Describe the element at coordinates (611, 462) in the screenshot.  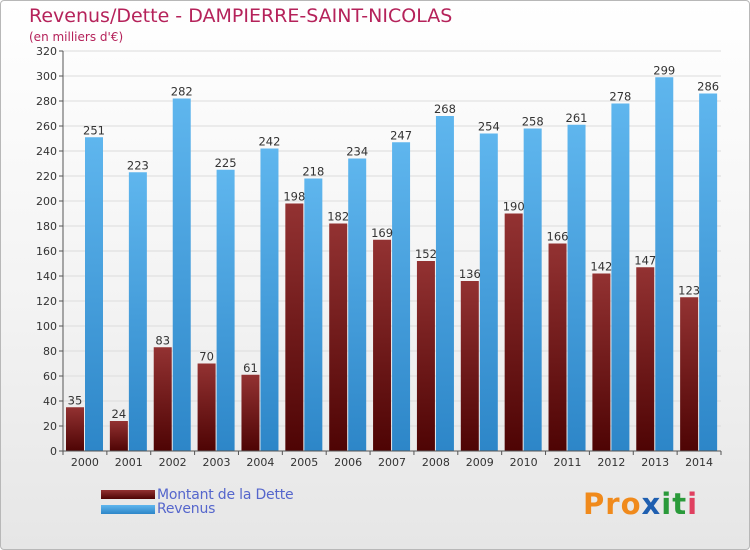
I see `x-tick-label: 2012` at that location.